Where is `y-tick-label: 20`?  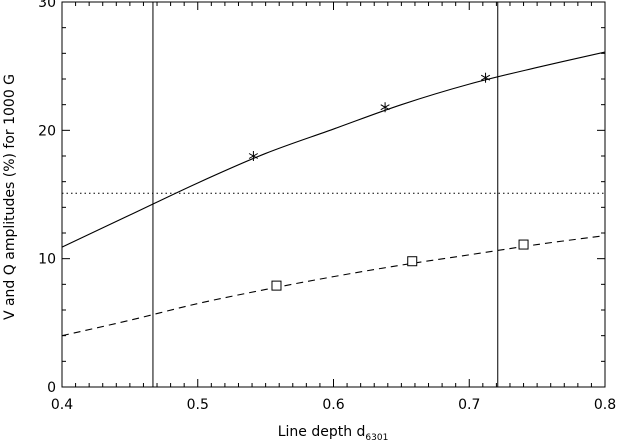 y-tick-label: 20 is located at coordinates (47, 131).